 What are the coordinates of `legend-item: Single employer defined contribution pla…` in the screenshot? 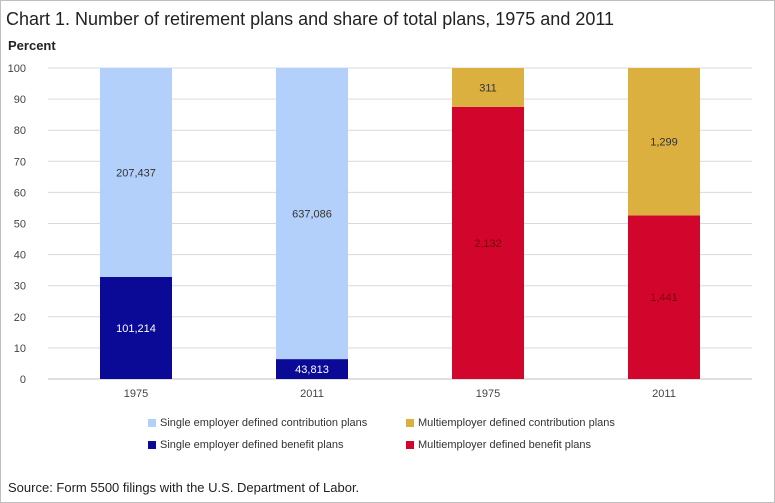 It's located at (257, 423).